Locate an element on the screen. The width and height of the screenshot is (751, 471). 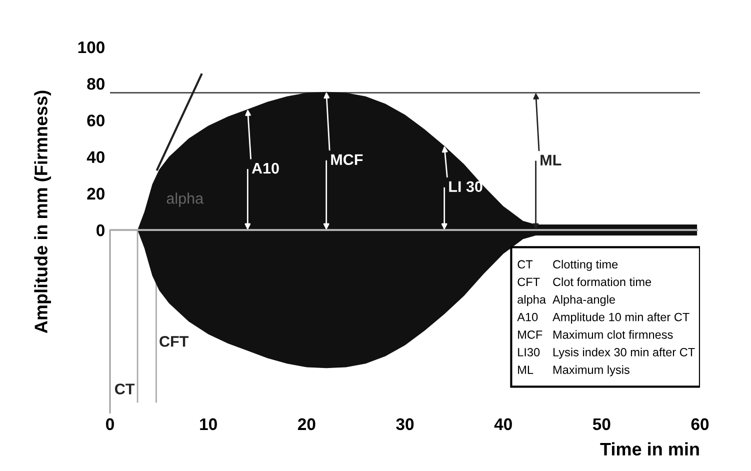
y-tick-label: 80 is located at coordinates (95, 84).